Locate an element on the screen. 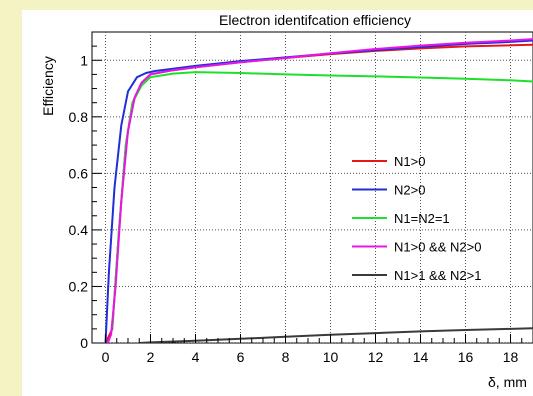 The image size is (533, 396). x-tick-label: 2 is located at coordinates (151, 357).